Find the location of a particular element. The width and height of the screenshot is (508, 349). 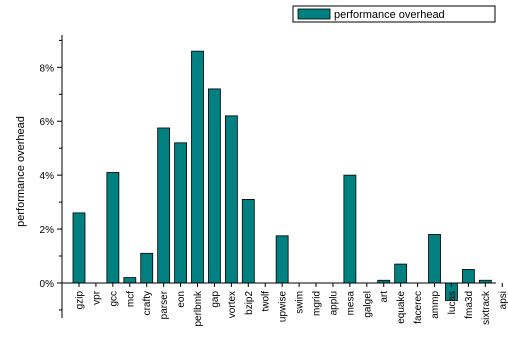

y-tick-label: 6% is located at coordinates (47, 122).